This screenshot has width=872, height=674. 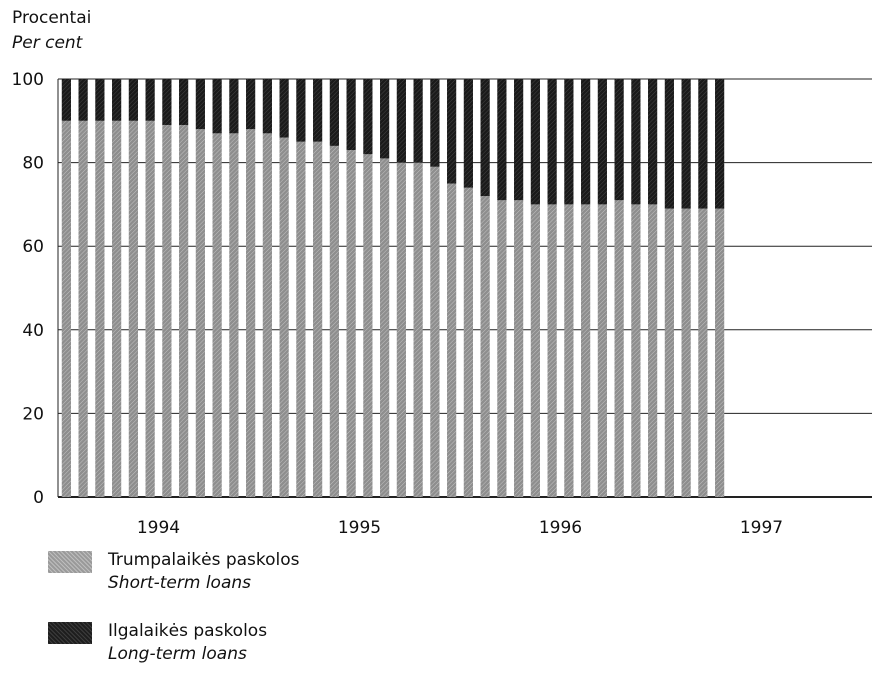 I want to click on legend-swatch-short-term, so click(x=70, y=562).